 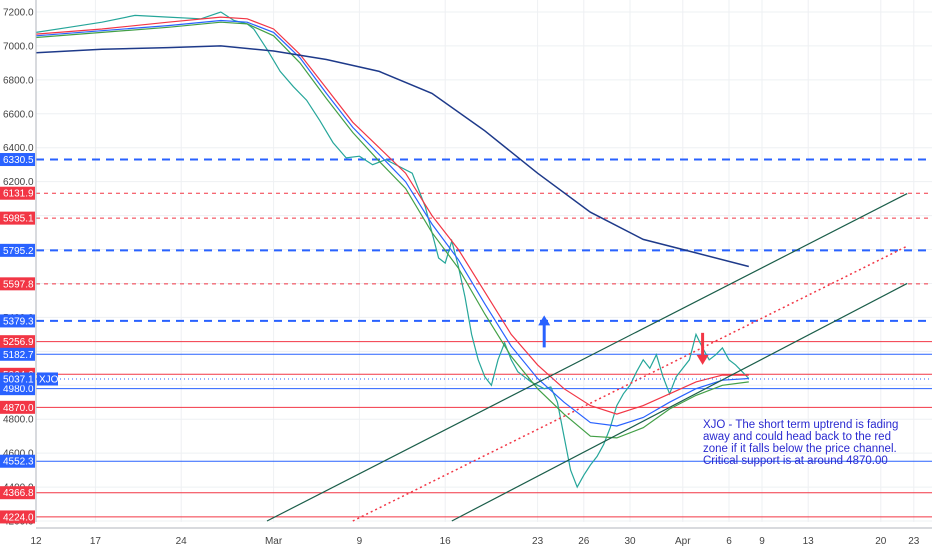 I want to click on price-badge-label: 5597.8, so click(x=18, y=284).